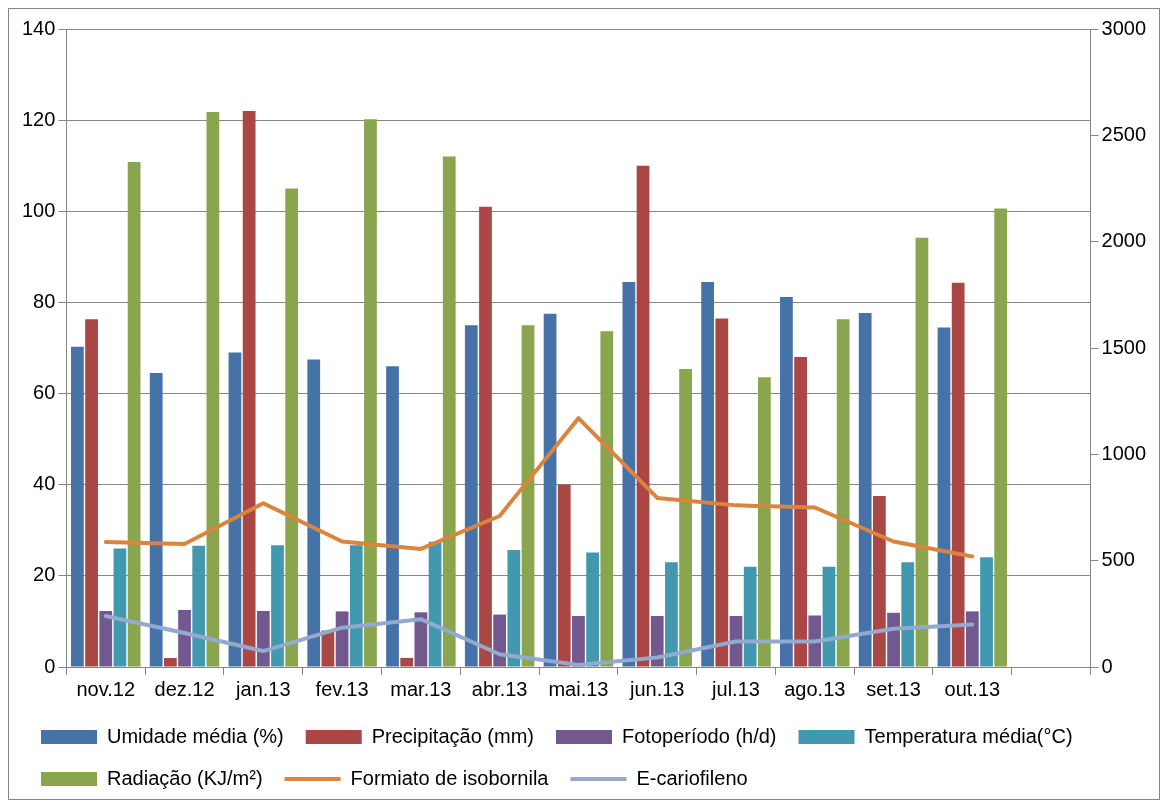 This screenshot has height=805, width=1164. What do you see at coordinates (735, 688) in the screenshot?
I see `x-tick-label: jul.13` at bounding box center [735, 688].